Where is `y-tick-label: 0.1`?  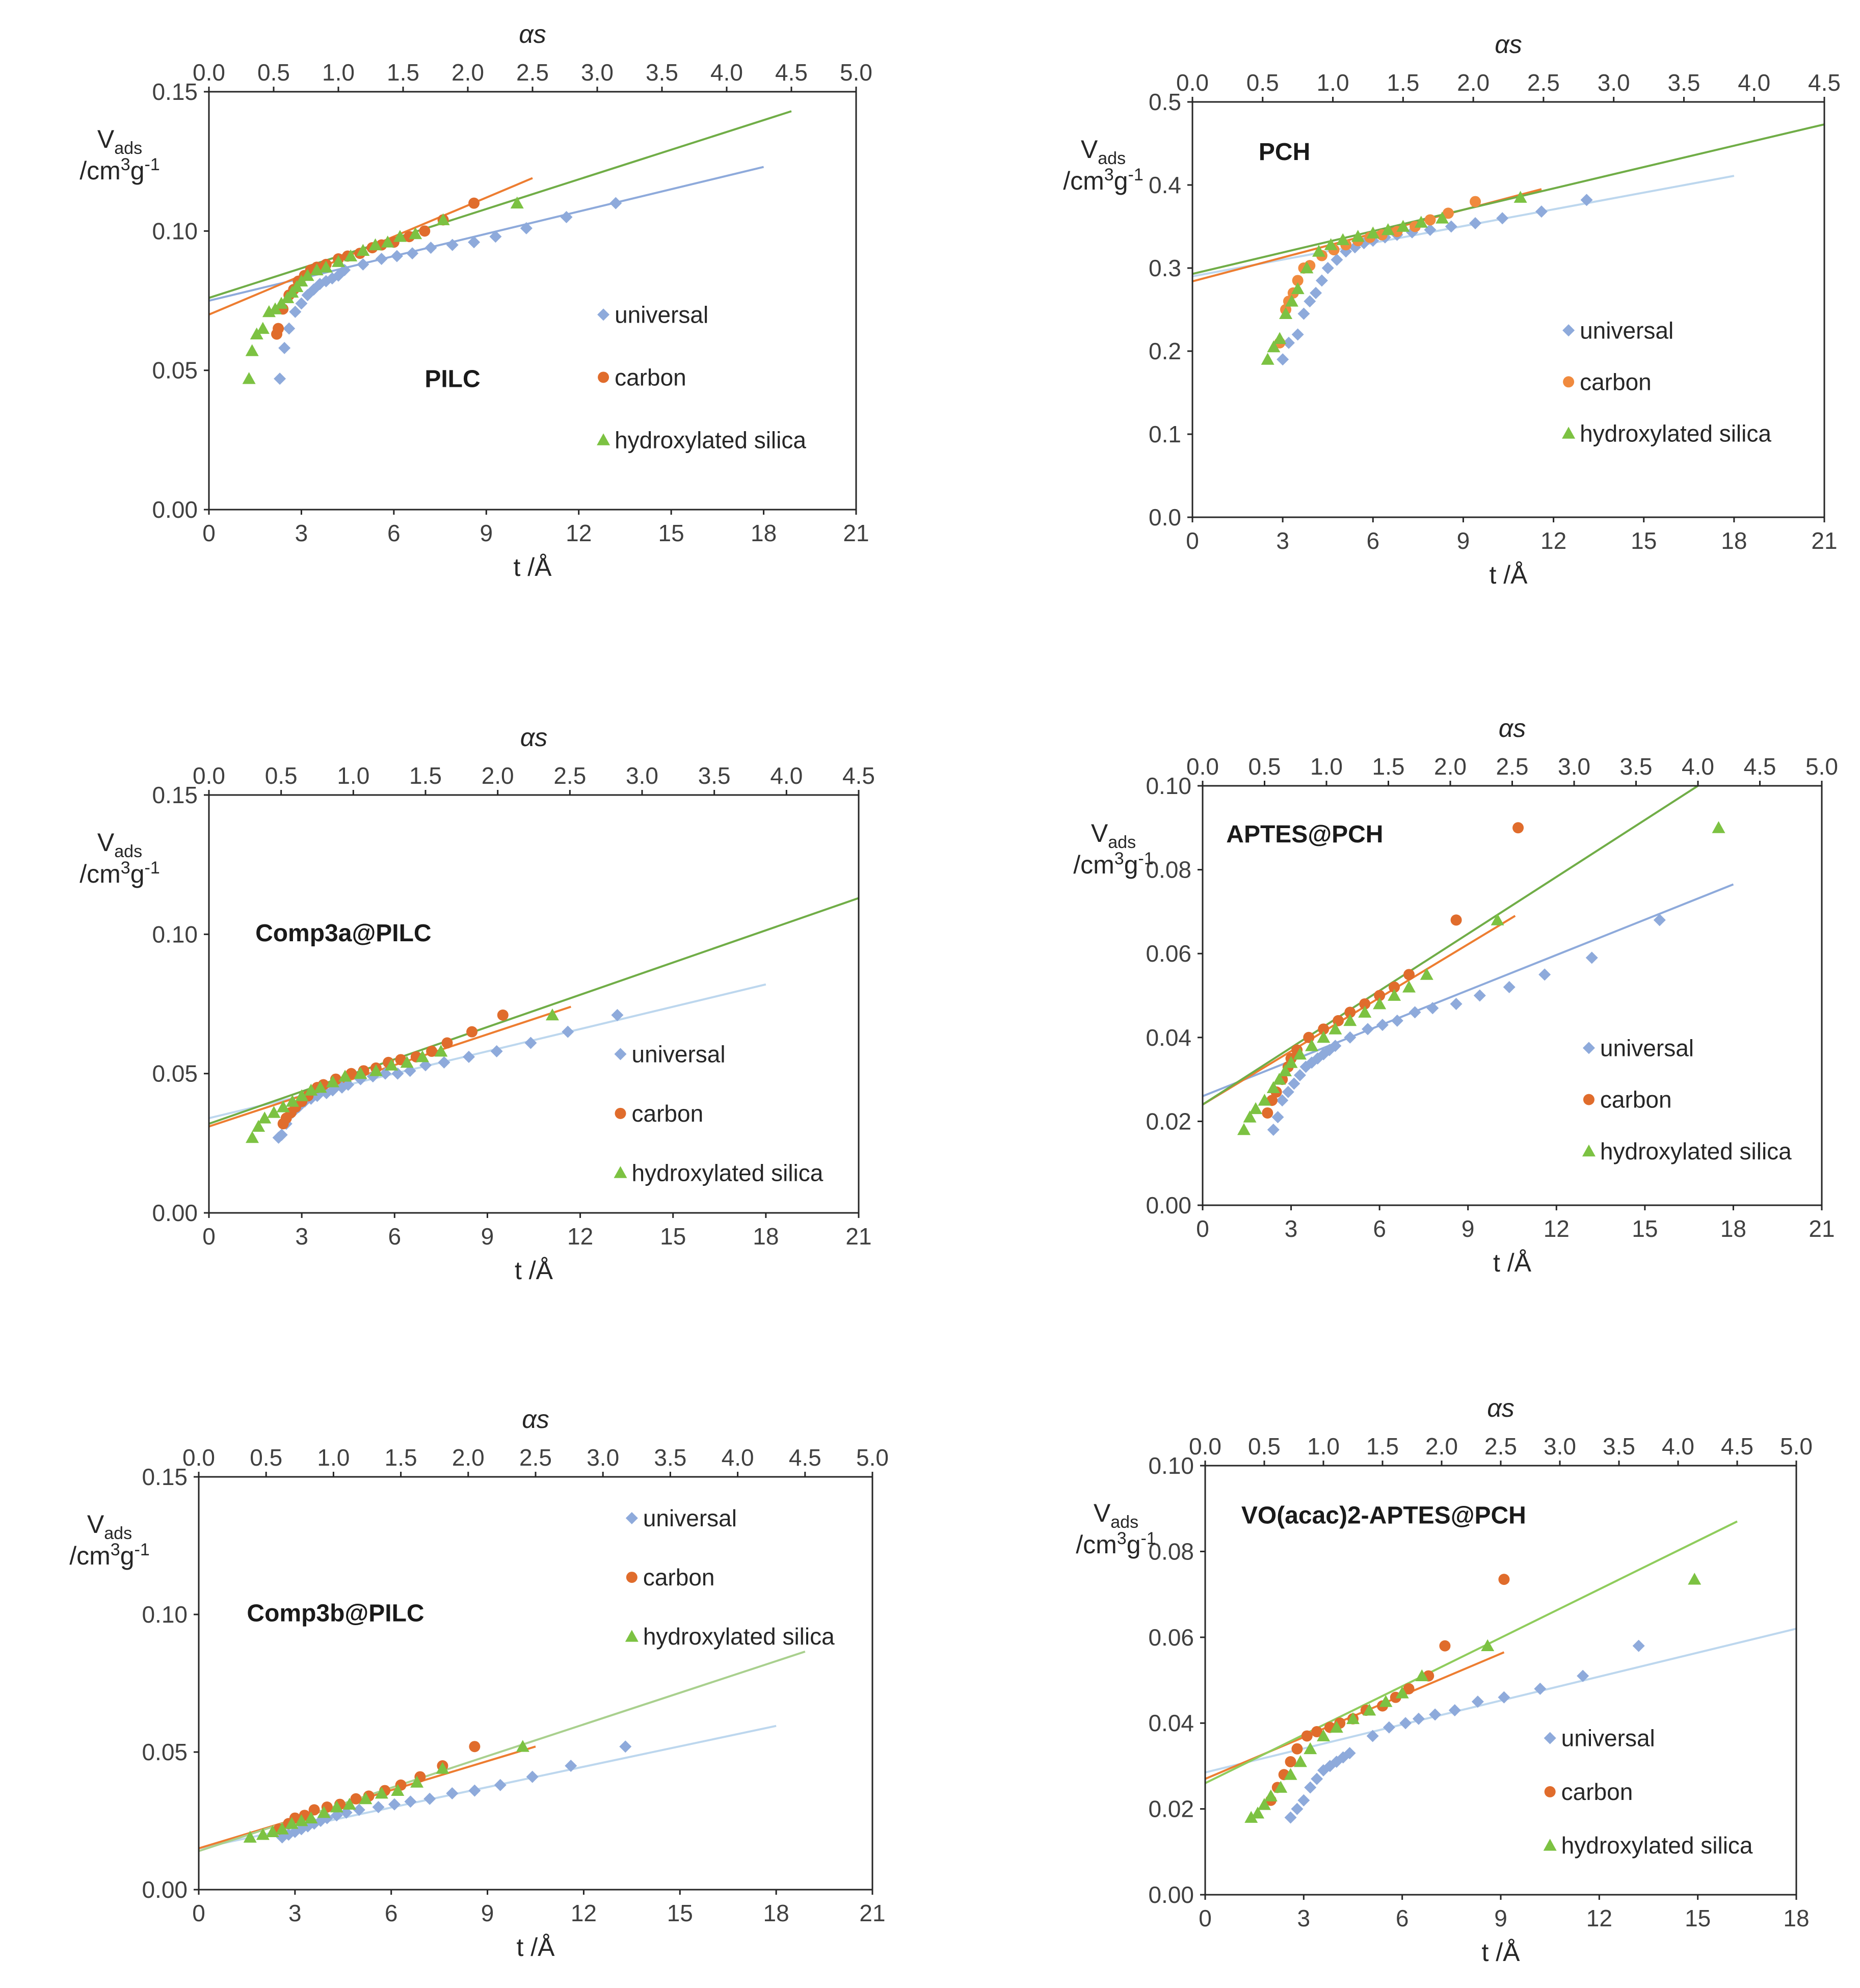 y-tick-label: 0.1 is located at coordinates (1165, 434).